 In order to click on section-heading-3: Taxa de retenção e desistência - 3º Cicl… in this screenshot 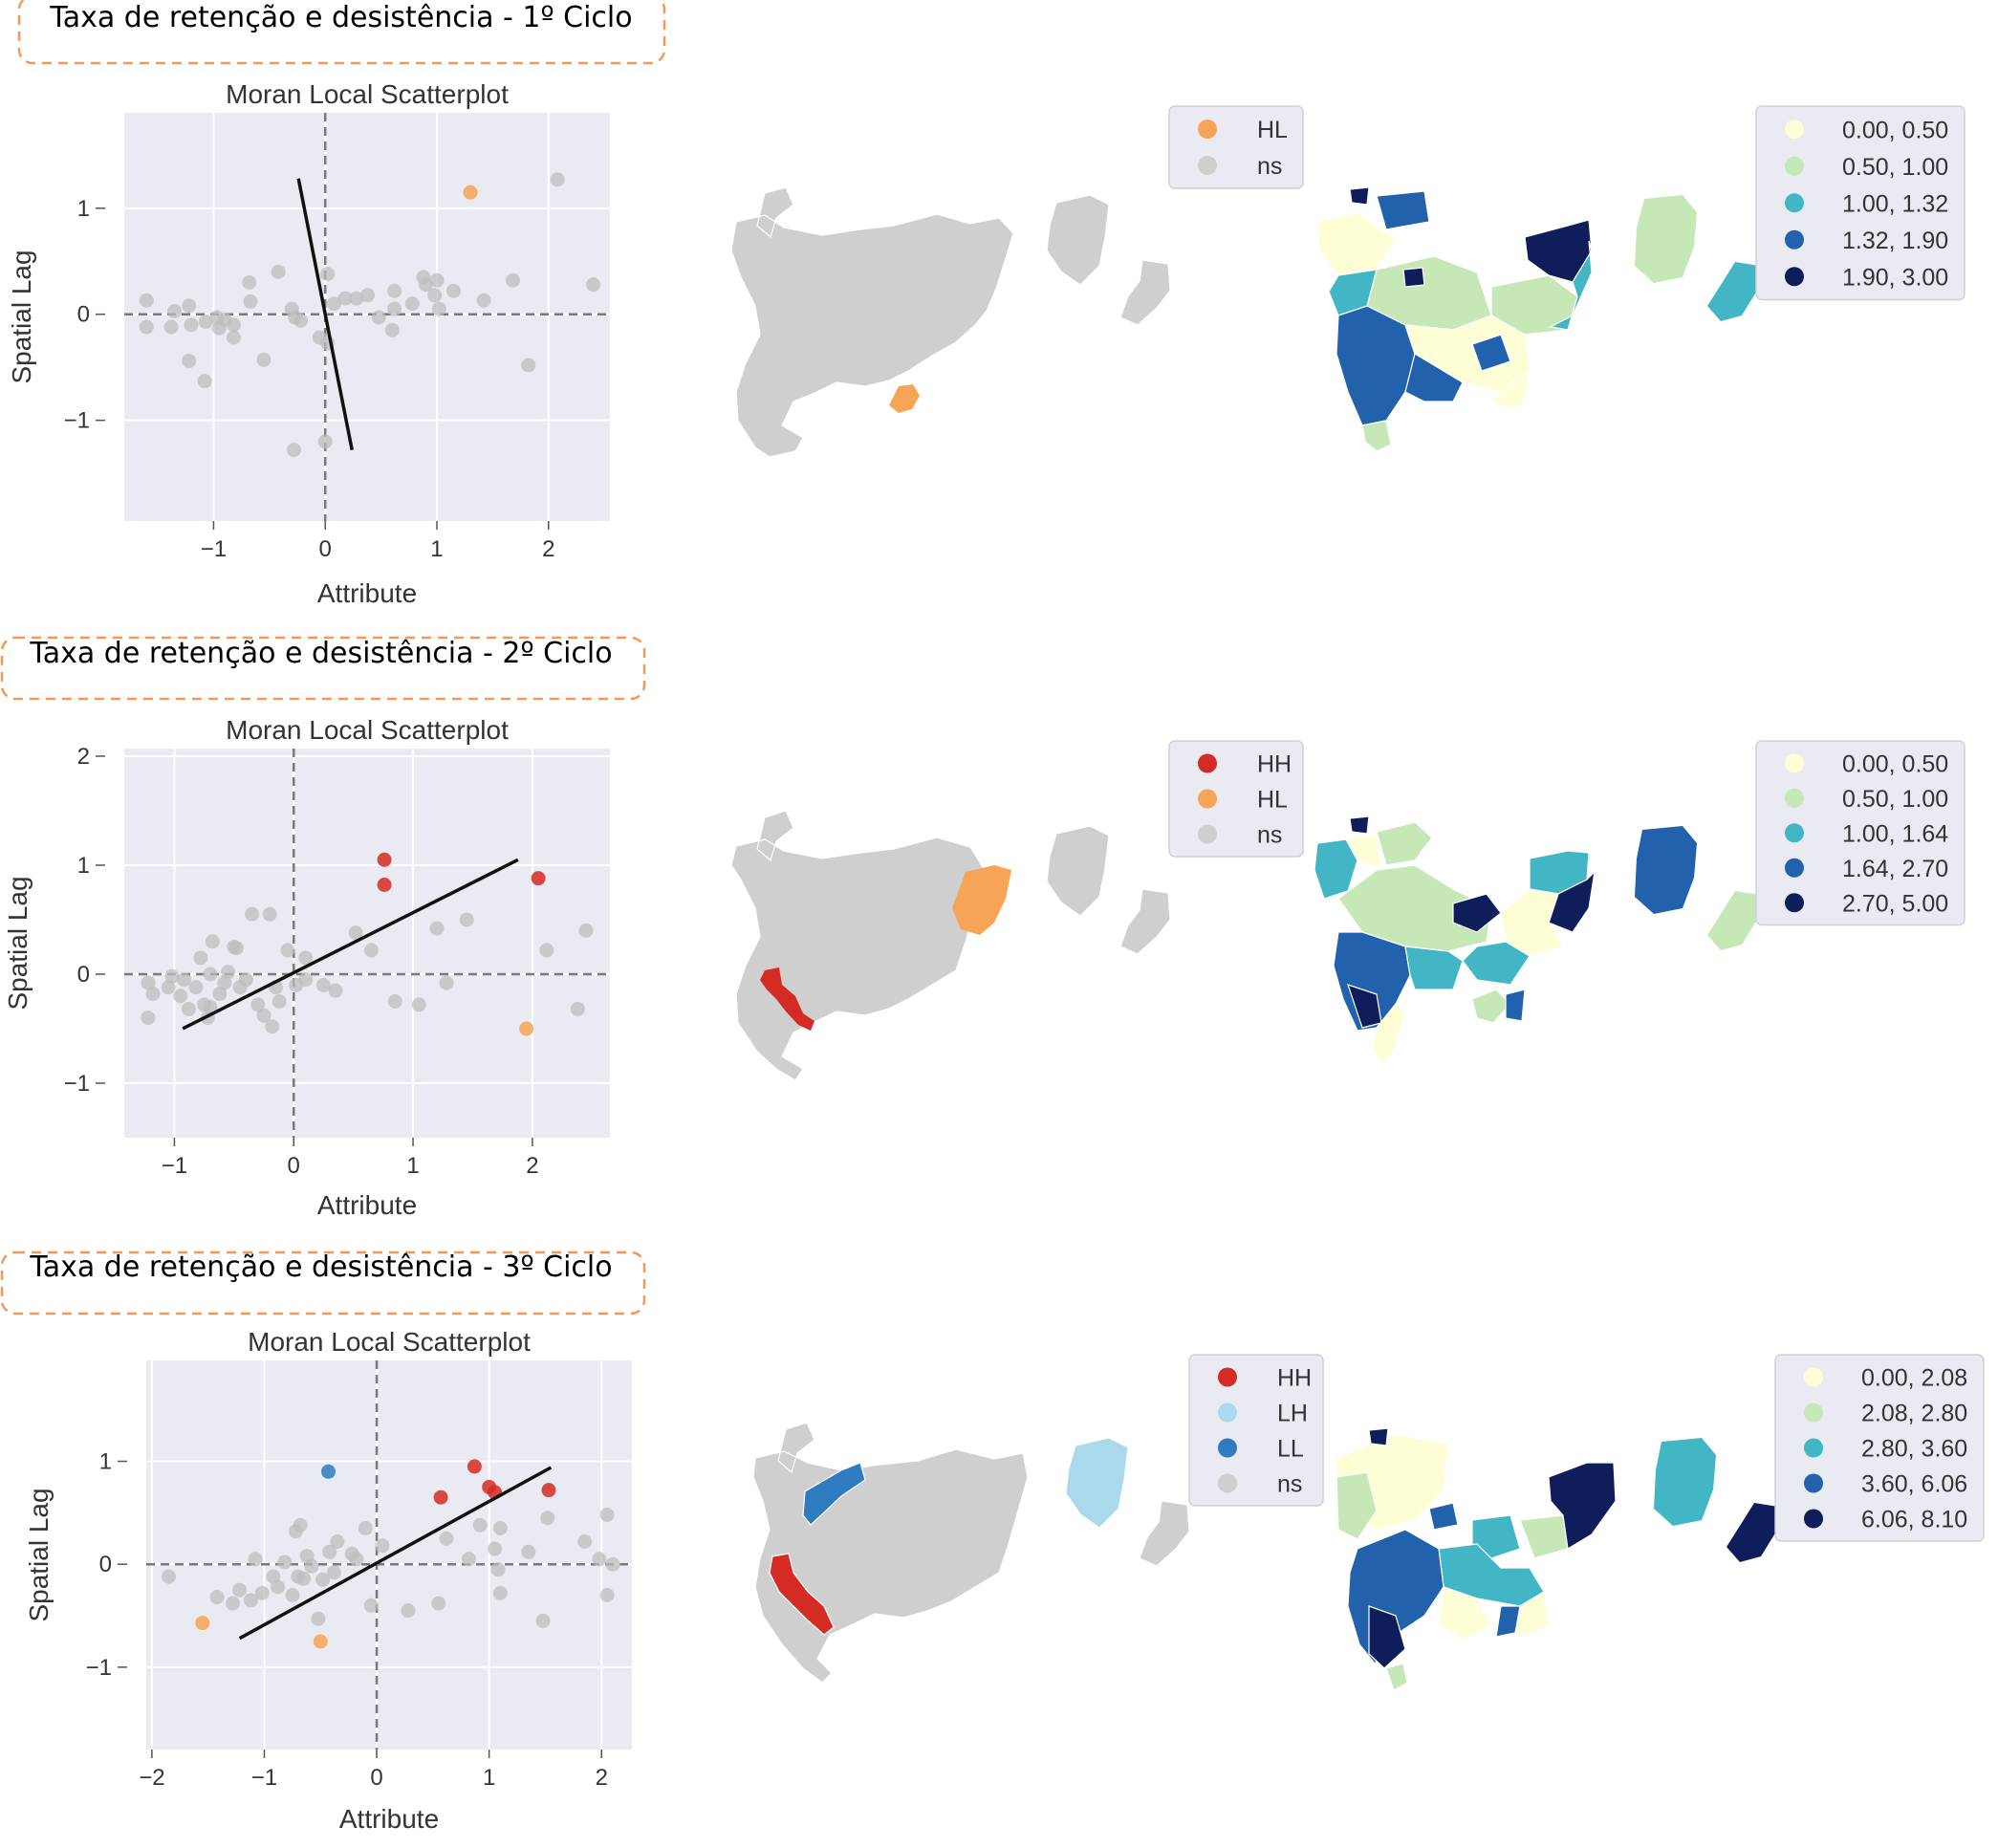, I will do `click(320, 1267)`.